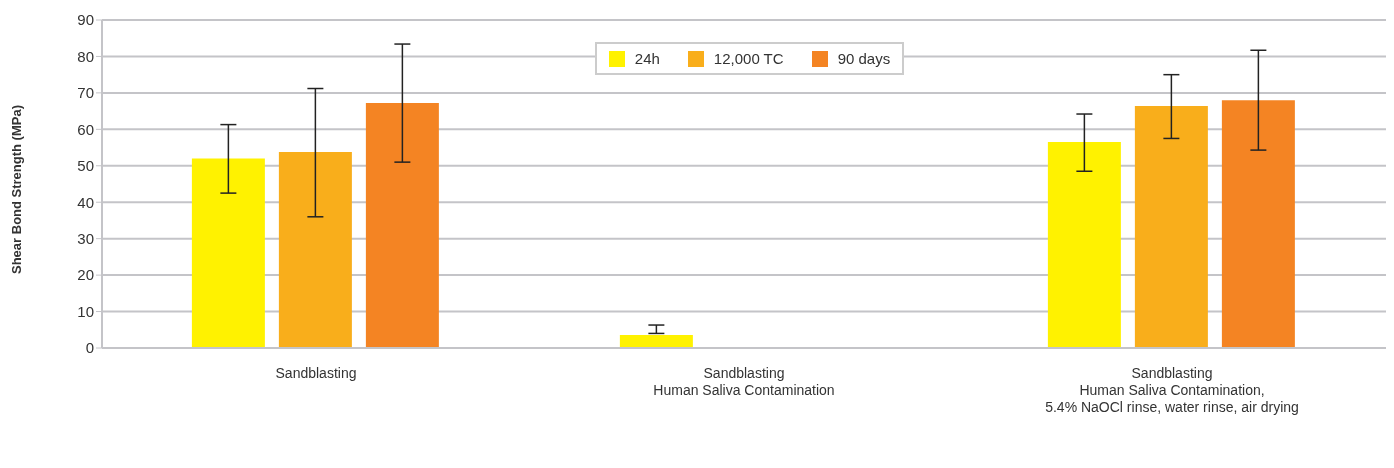 The width and height of the screenshot is (1394, 468). I want to click on y-tick-label: 30, so click(85, 238).